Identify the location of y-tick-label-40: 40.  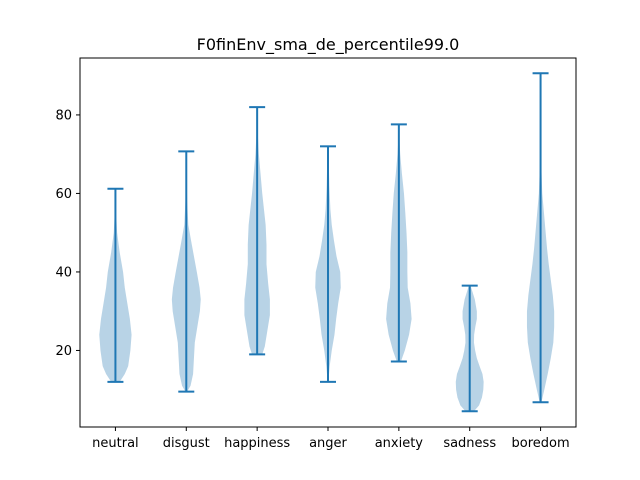
(63, 272).